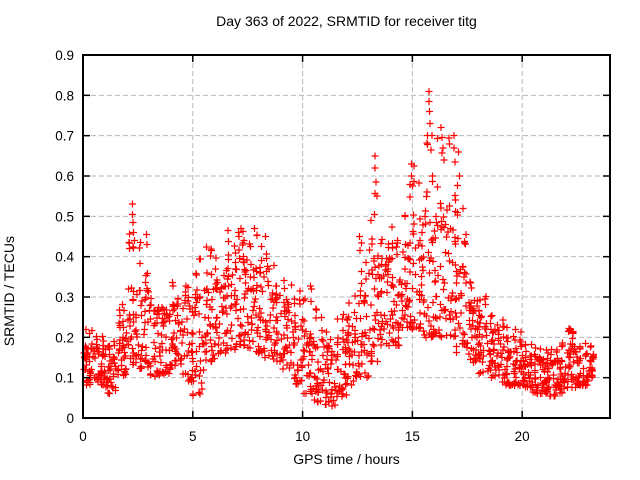 The image size is (640, 480). What do you see at coordinates (64, 136) in the screenshot?
I see `y-tick-label: 0.7` at bounding box center [64, 136].